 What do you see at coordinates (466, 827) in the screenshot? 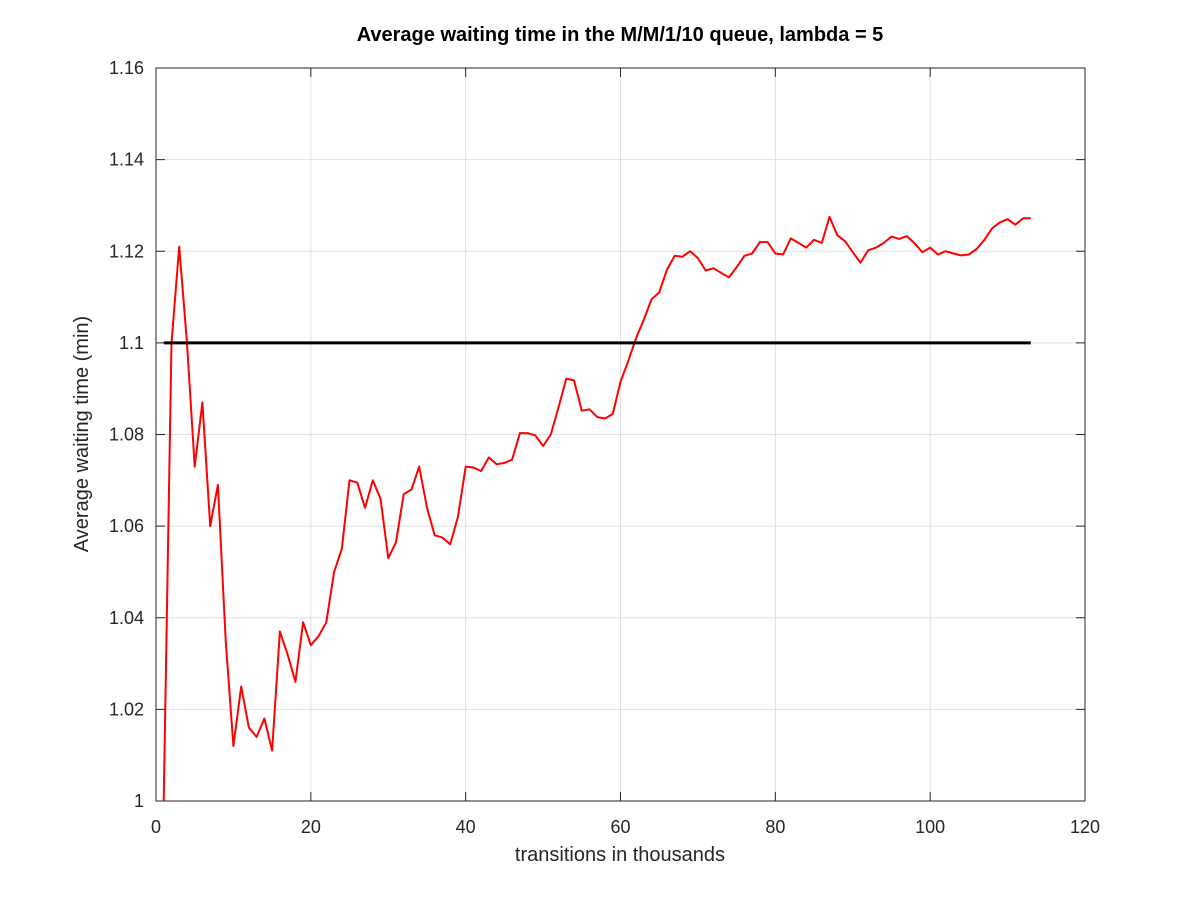
I see `x-tick-label: 40` at bounding box center [466, 827].